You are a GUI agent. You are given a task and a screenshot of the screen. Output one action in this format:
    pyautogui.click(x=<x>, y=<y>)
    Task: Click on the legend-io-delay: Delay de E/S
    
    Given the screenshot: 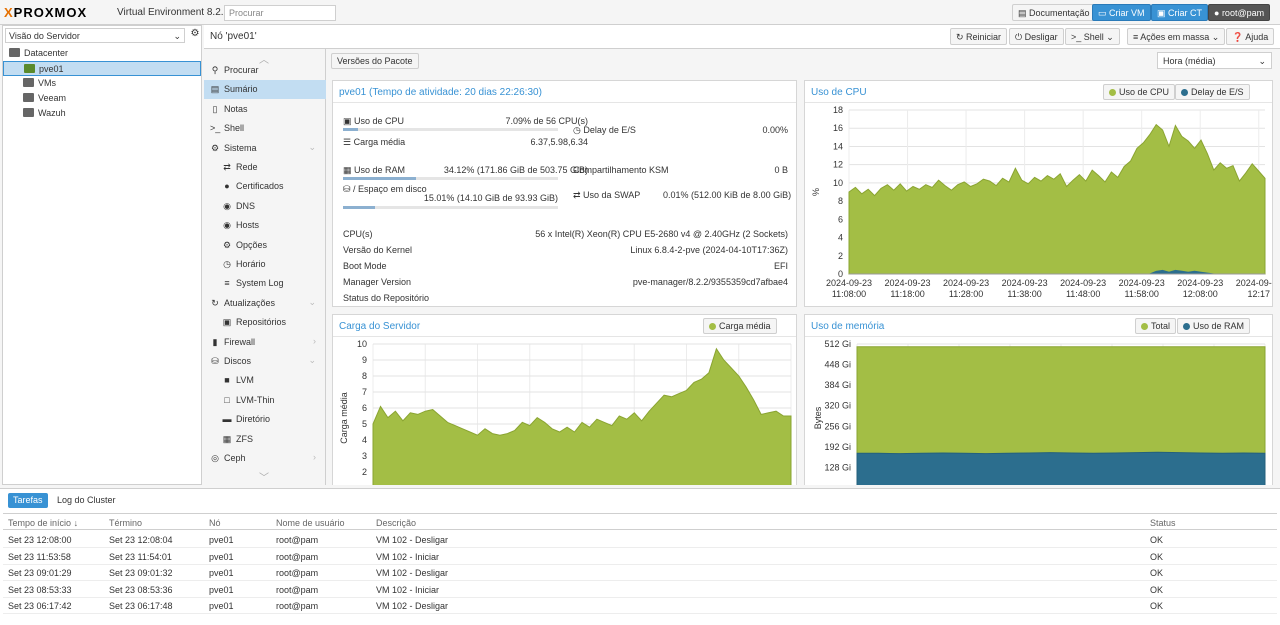 What is the action you would take?
    pyautogui.click(x=1212, y=92)
    